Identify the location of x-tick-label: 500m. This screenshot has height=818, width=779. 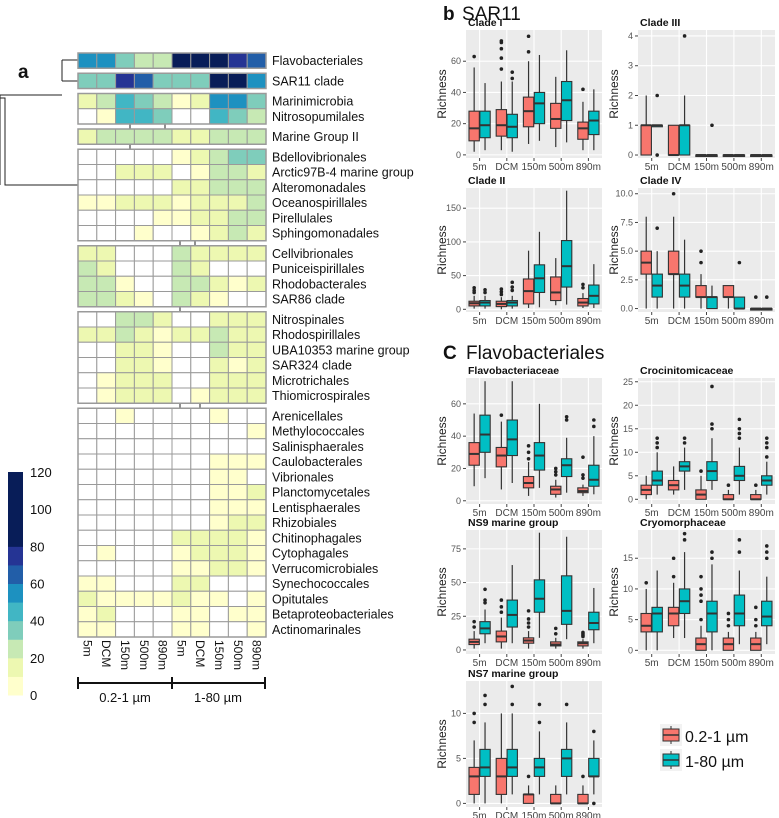
(561, 663).